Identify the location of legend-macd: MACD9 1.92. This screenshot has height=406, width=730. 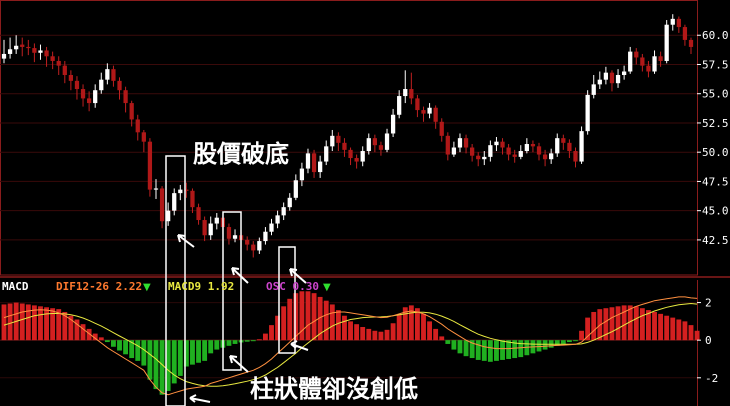
(201, 286).